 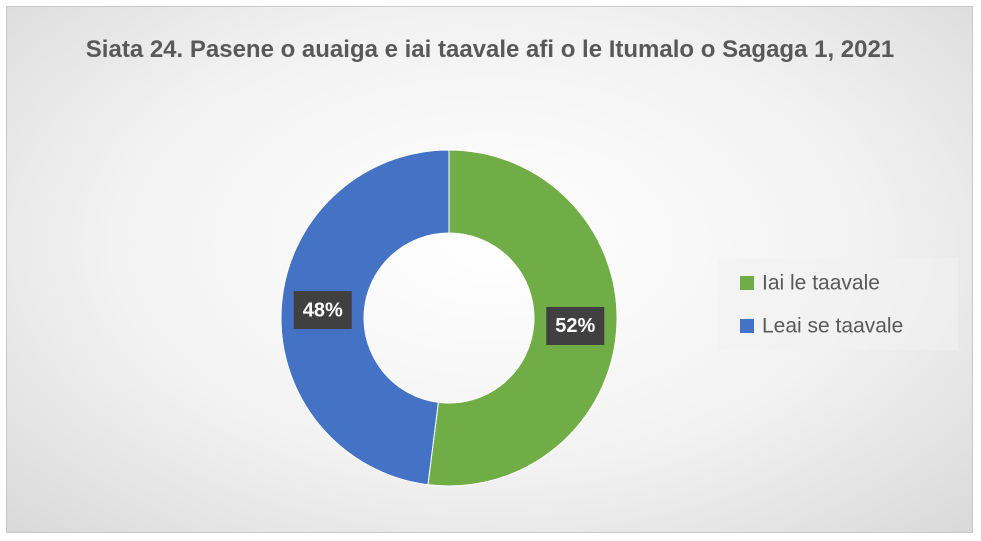 I want to click on data-label: 48%, so click(x=323, y=310).